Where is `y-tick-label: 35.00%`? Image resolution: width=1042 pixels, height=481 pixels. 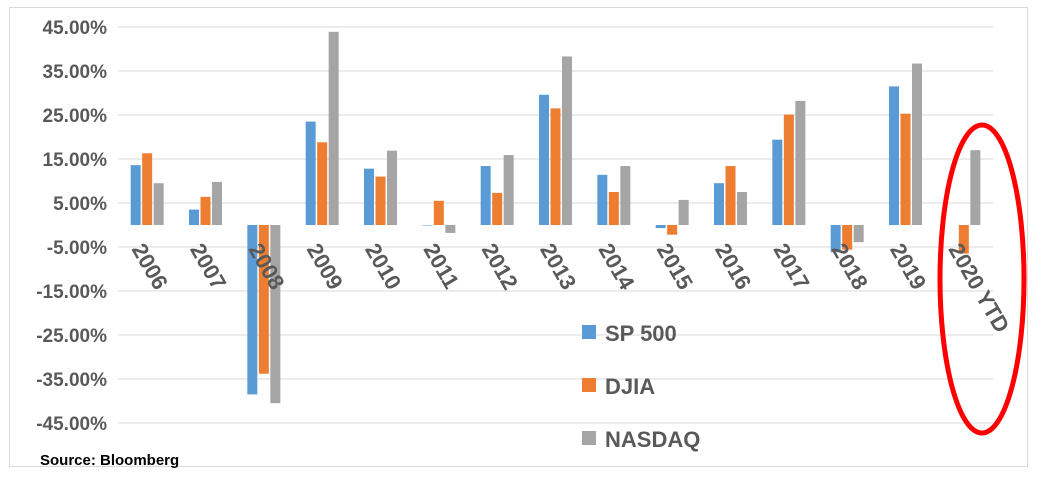 y-tick-label: 35.00% is located at coordinates (75, 72).